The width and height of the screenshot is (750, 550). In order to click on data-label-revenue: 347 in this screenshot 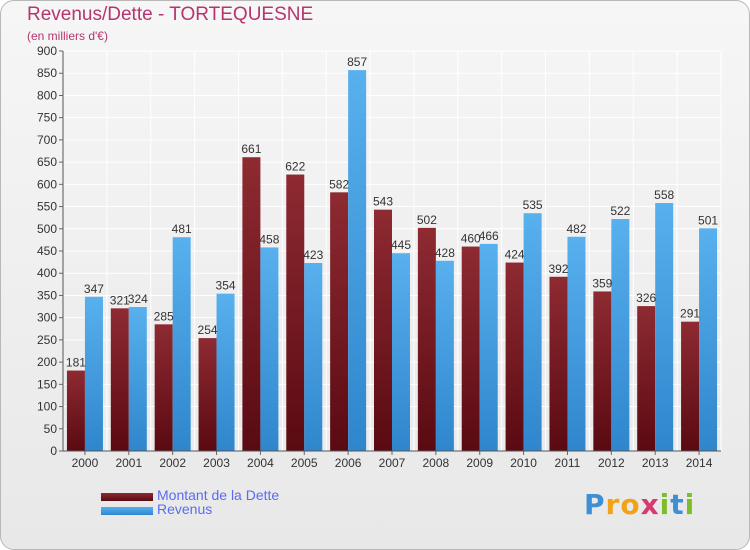, I will do `click(94, 289)`.